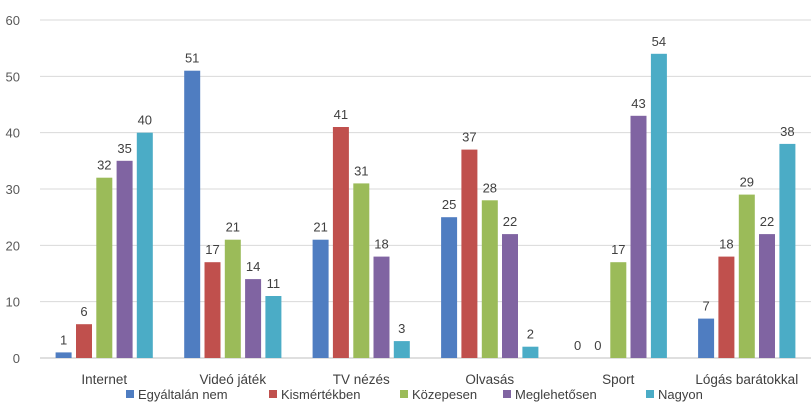 The image size is (811, 420). Describe the element at coordinates (705, 306) in the screenshot. I see `data-label: 7` at that location.